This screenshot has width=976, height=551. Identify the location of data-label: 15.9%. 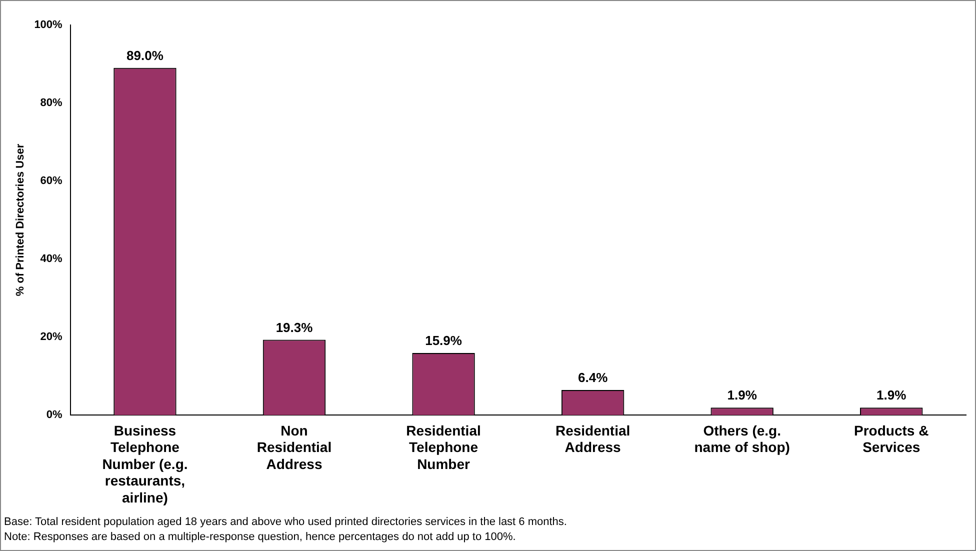
(443, 340).